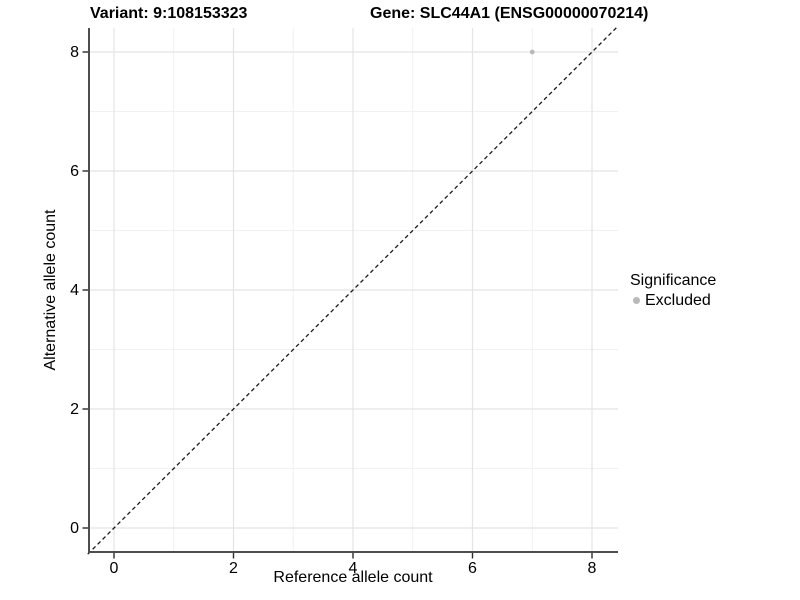  Describe the element at coordinates (74, 290) in the screenshot. I see `y-tick-label: 4` at that location.